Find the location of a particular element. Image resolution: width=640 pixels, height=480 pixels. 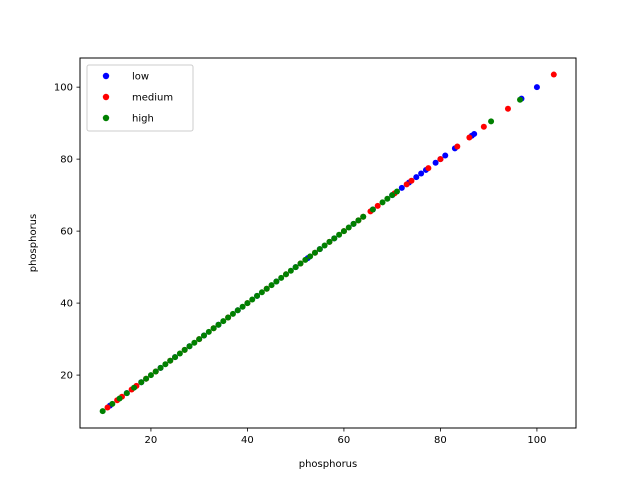

legend: low medium high is located at coordinates (140, 98).